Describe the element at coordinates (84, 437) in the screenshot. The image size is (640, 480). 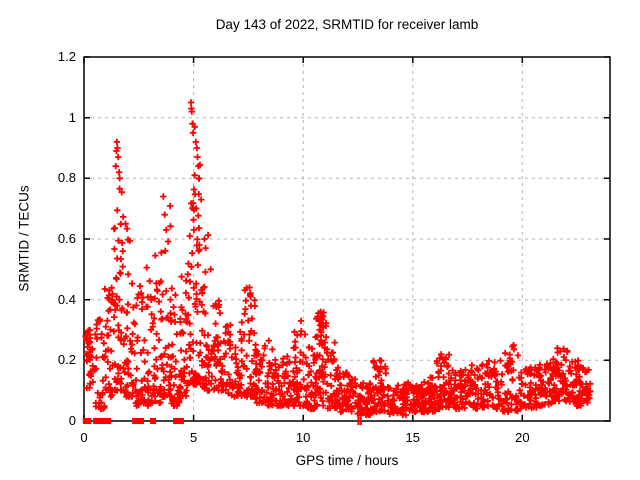
I see `x-tick-label: 0` at that location.